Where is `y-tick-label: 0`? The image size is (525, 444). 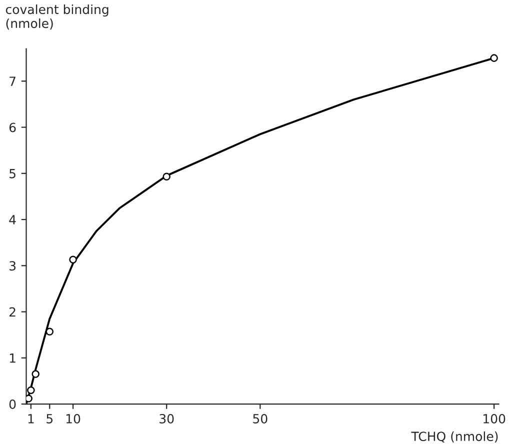
y-tick-label: 0 is located at coordinates (12, 404).